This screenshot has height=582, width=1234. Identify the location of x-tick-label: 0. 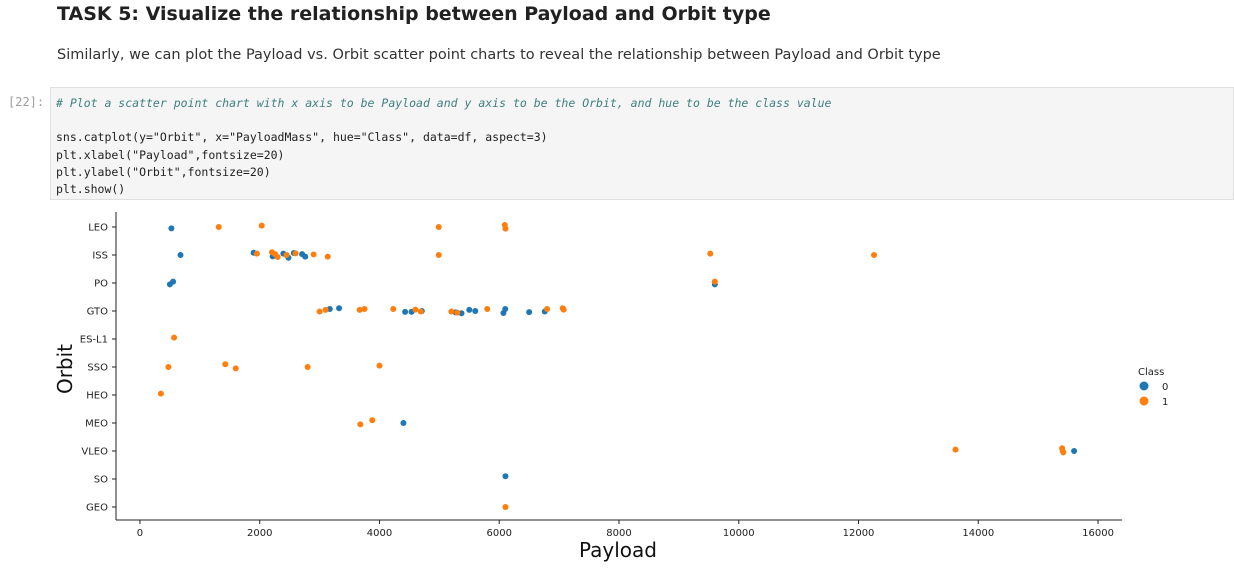
(140, 533).